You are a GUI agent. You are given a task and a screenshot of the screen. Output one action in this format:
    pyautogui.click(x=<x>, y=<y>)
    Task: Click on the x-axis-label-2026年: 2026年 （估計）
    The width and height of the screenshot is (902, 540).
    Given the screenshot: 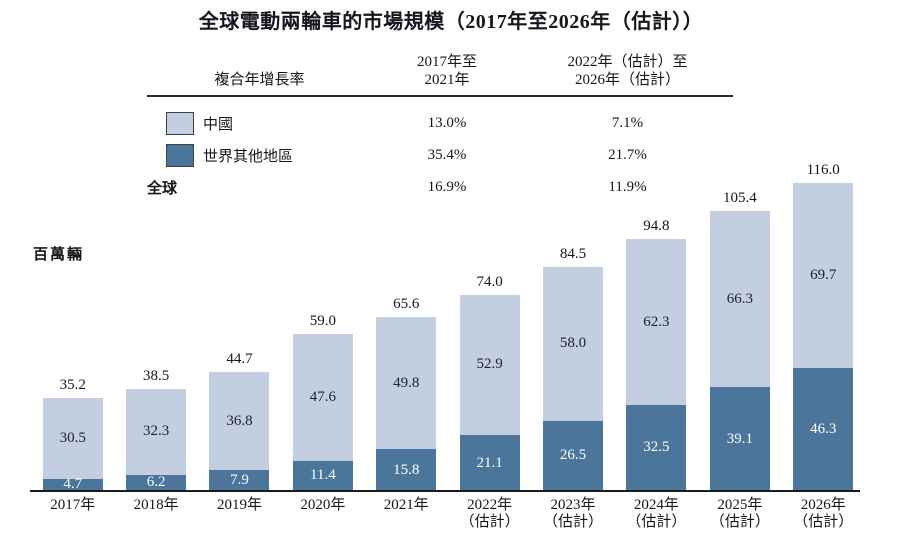 What is the action you would take?
    pyautogui.click(x=823, y=514)
    